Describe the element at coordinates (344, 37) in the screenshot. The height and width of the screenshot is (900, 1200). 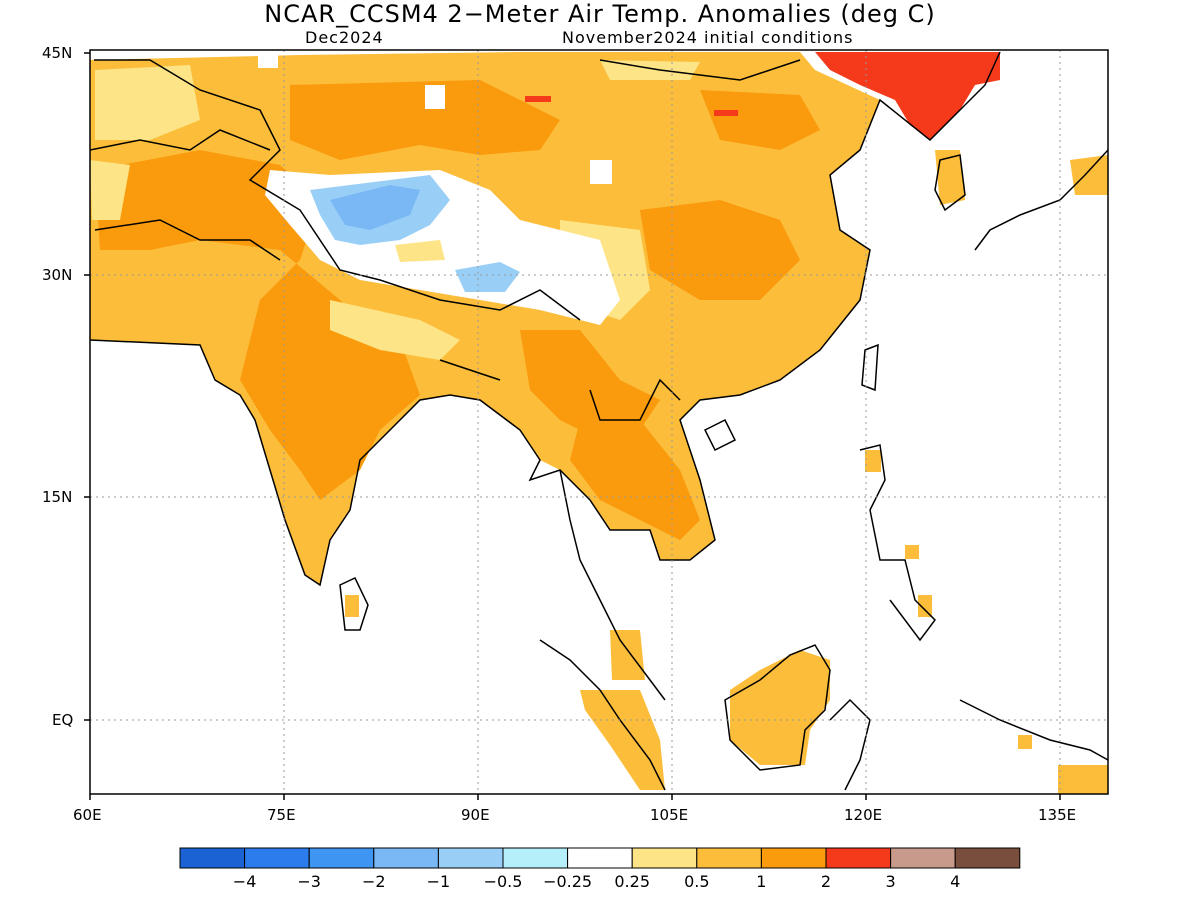
I see `valid-month: Dec2024` at that location.